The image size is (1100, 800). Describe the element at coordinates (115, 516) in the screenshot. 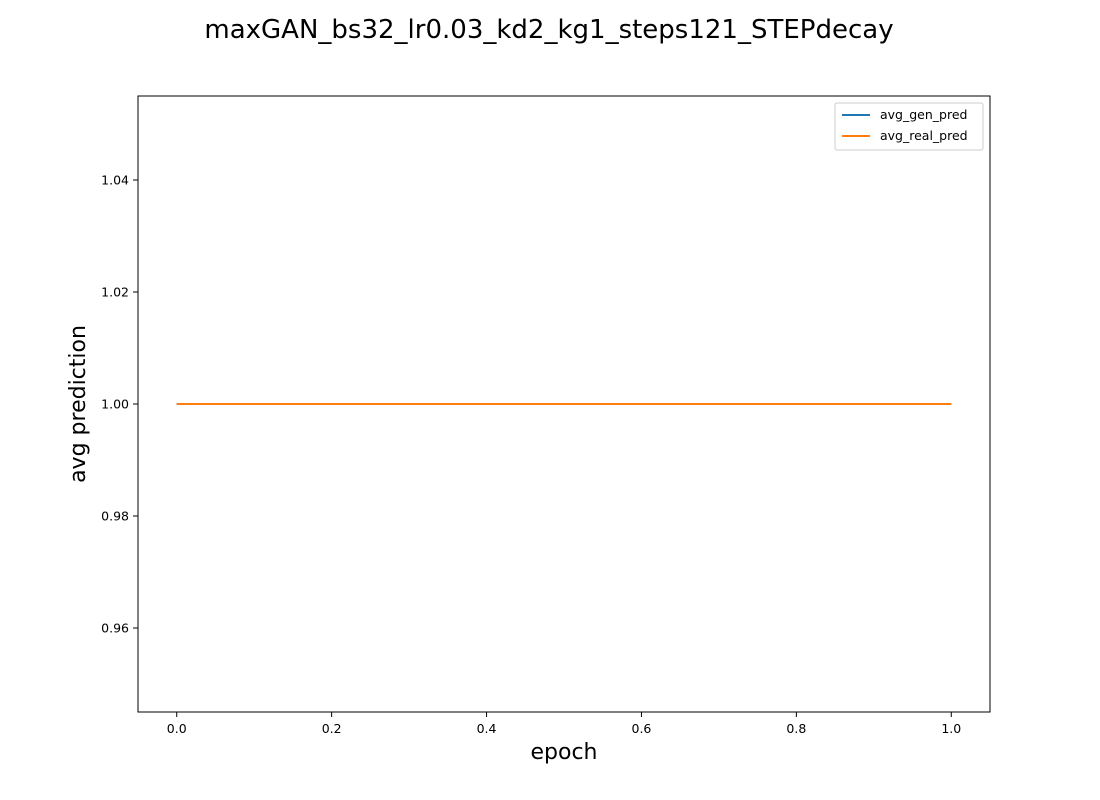

I see `y-tick-label: 0.98` at that location.